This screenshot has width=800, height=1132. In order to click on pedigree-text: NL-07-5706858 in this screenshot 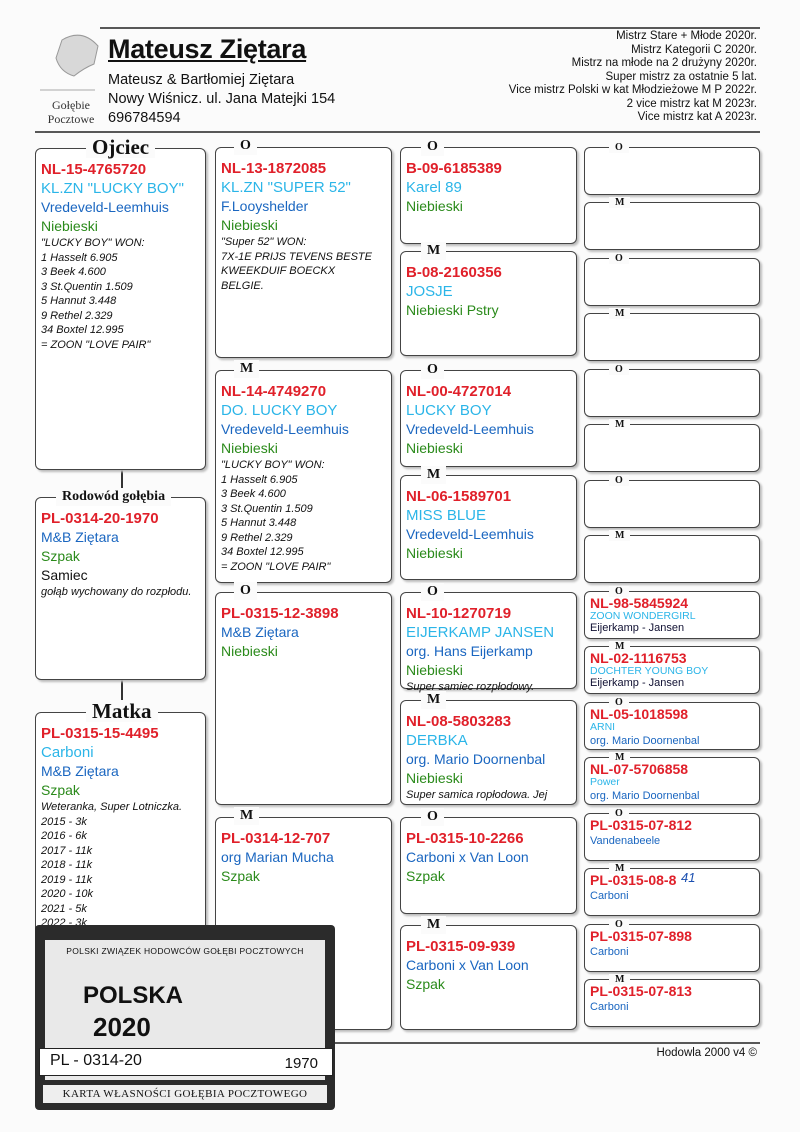, I will do `click(639, 769)`.